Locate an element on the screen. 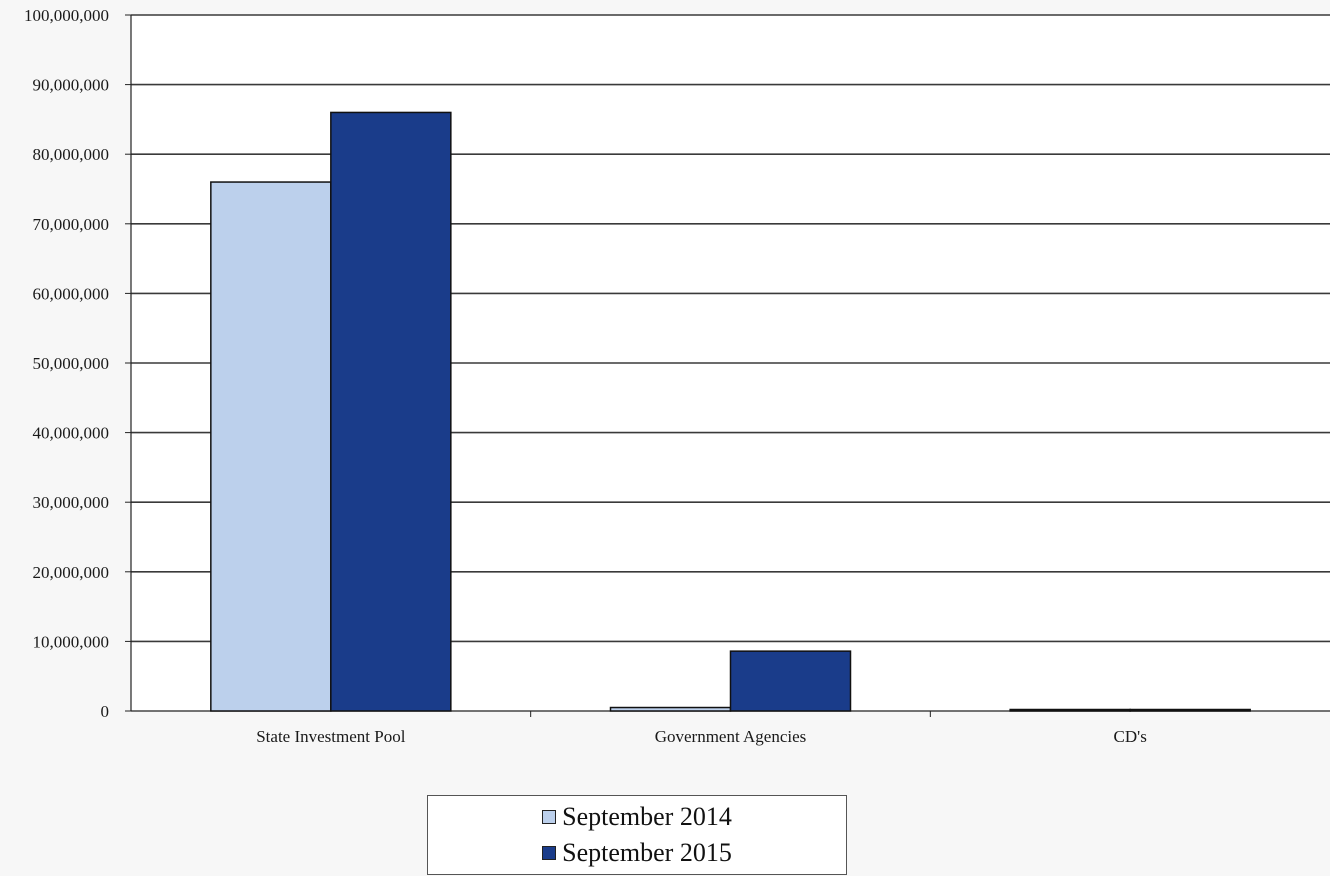 The height and width of the screenshot is (876, 1330). y-tick-label-8: 80,000,000 is located at coordinates (71, 154).